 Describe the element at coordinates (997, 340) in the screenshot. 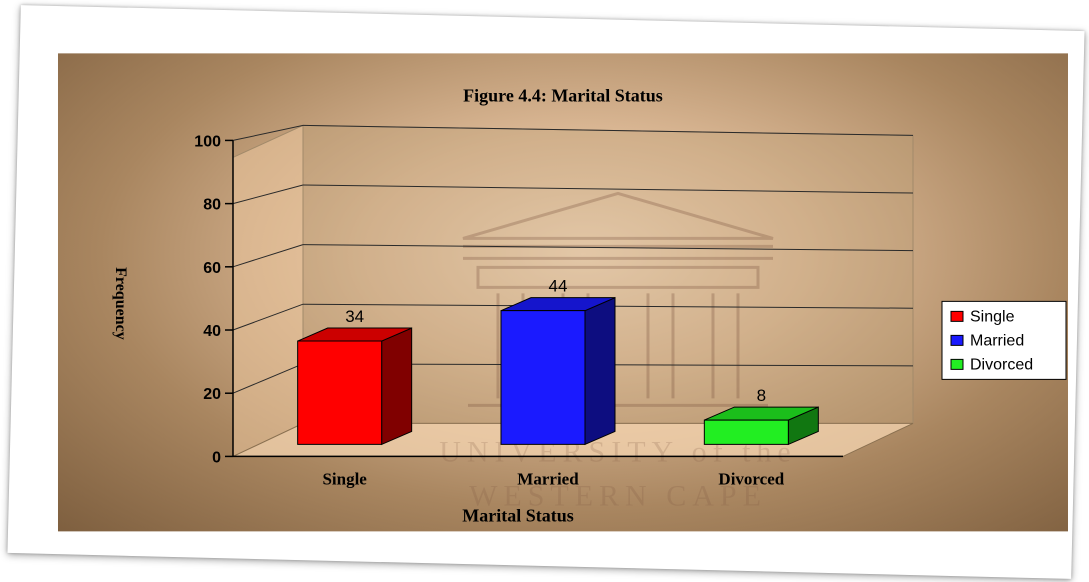

I see `legend-label: Married` at that location.